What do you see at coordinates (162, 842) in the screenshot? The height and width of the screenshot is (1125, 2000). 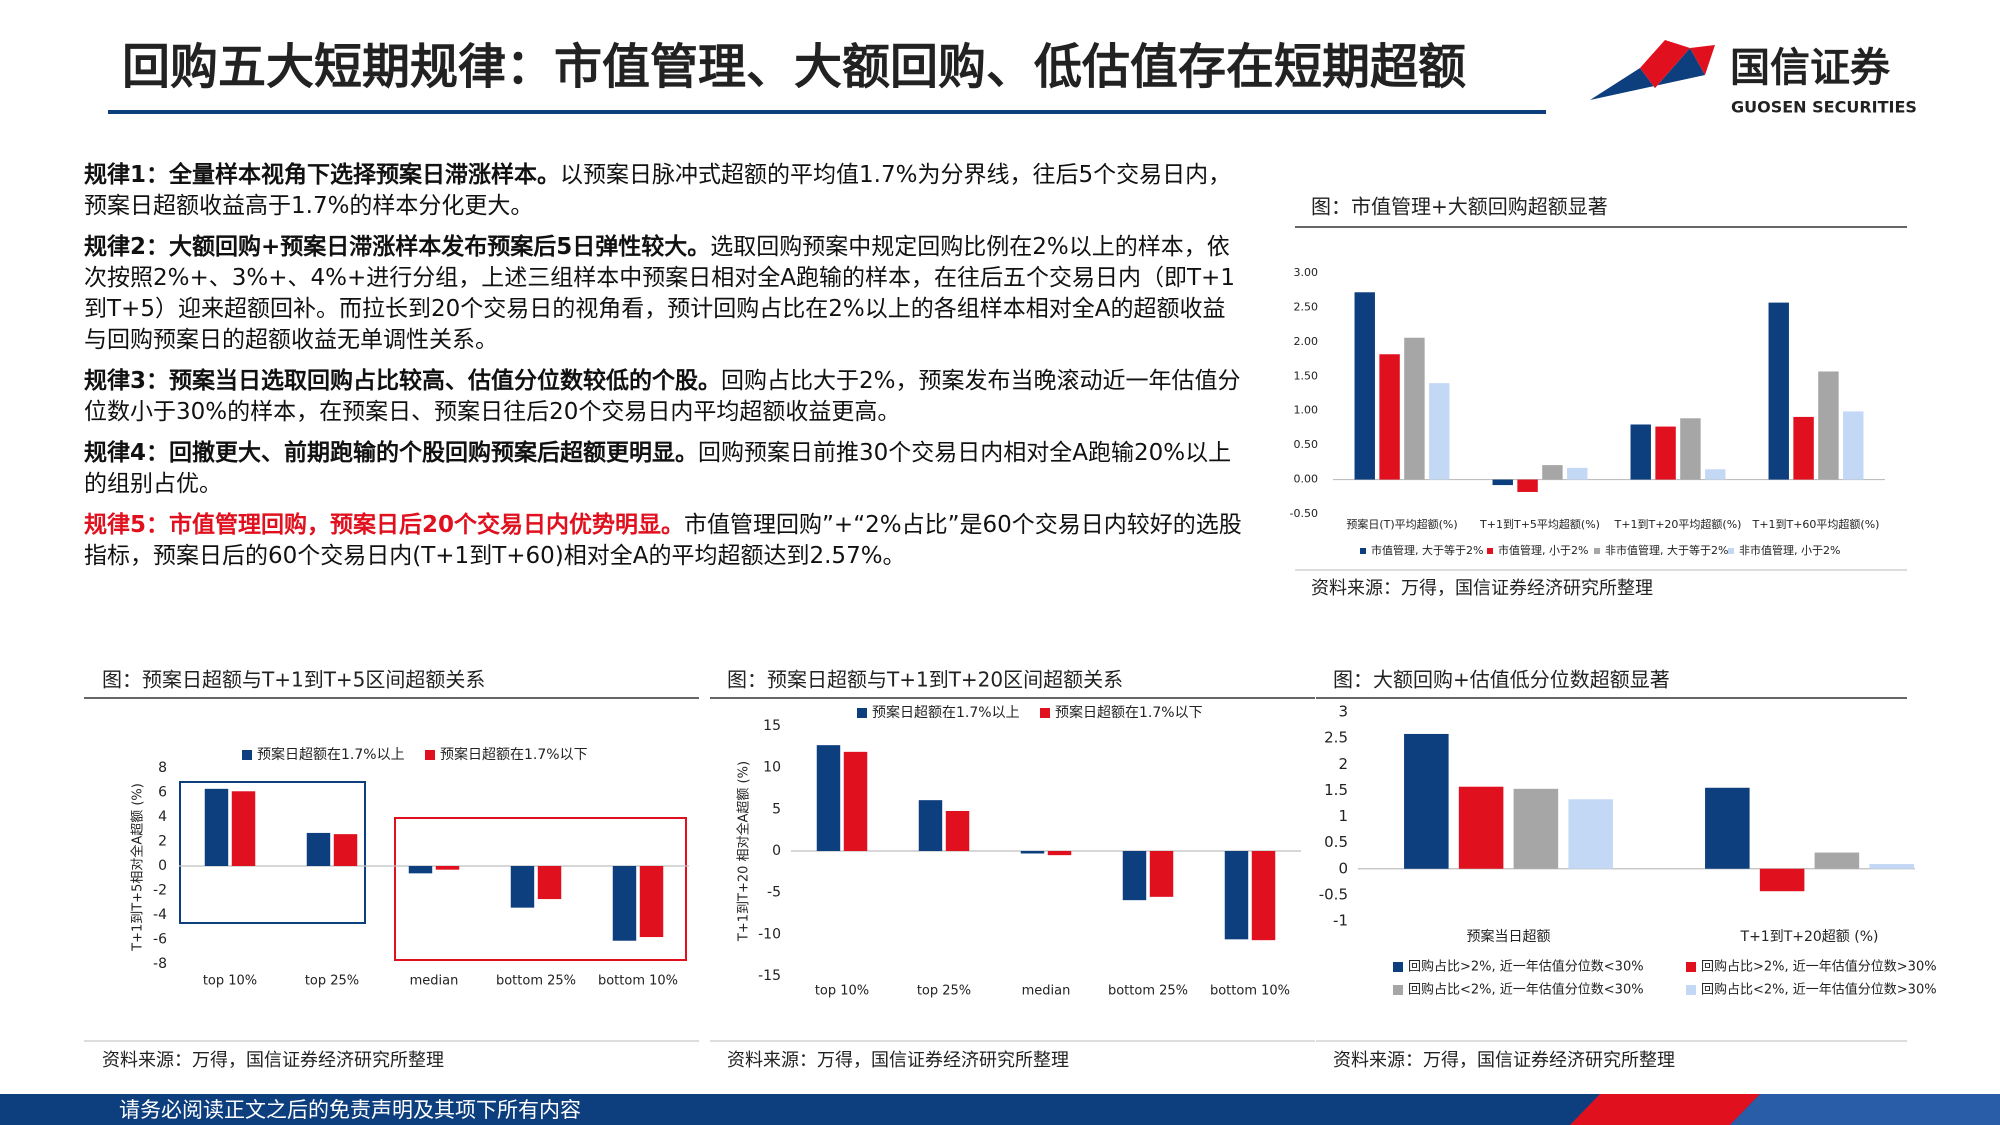 I see `y-tick-label: 2` at bounding box center [162, 842].